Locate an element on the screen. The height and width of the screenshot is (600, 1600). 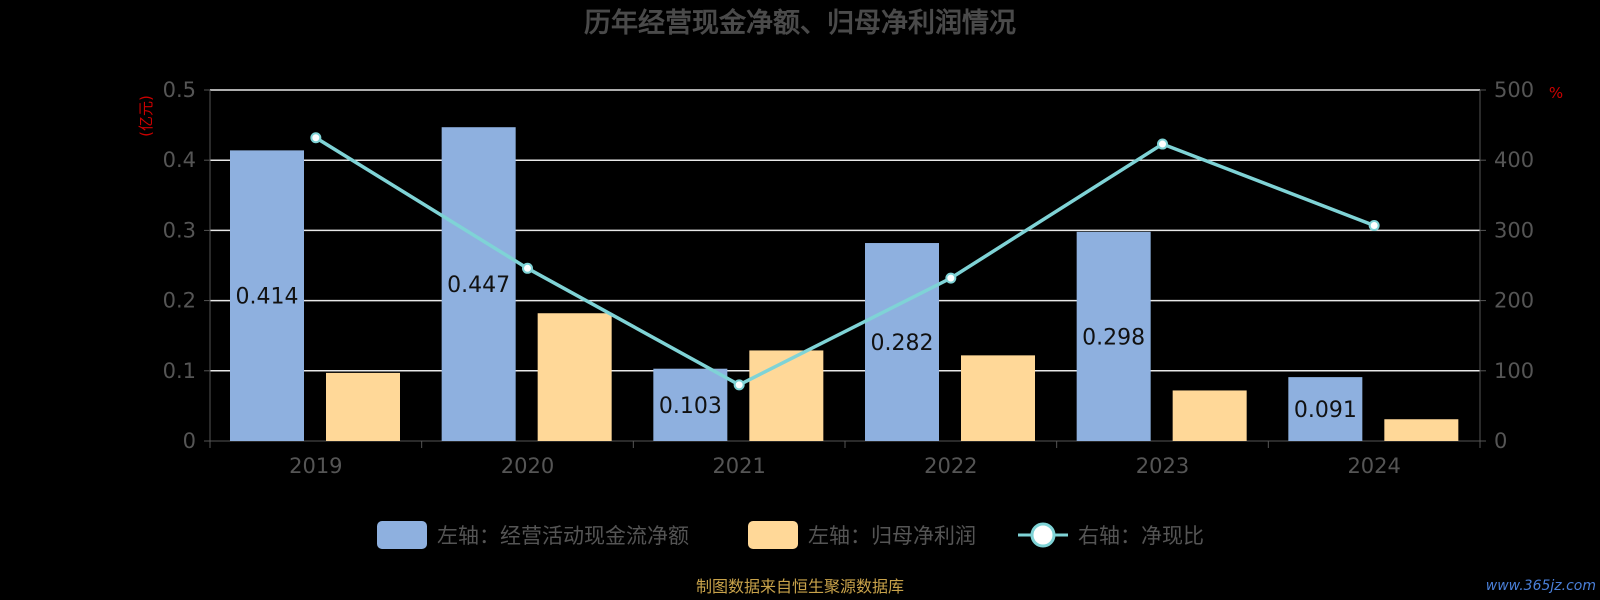
x-axis-tick-label: 2021 is located at coordinates (738, 466).